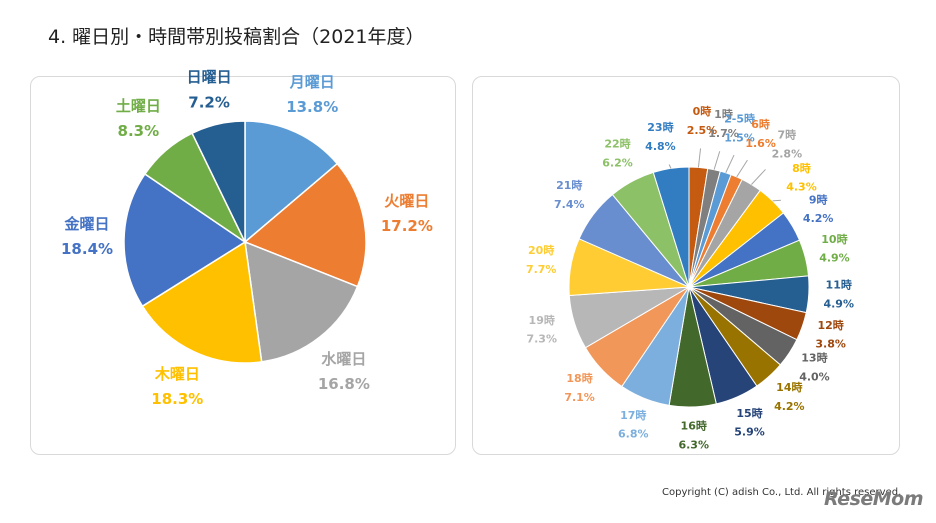 The height and width of the screenshot is (523, 936). I want to click on category-label-17: 19時, so click(542, 320).